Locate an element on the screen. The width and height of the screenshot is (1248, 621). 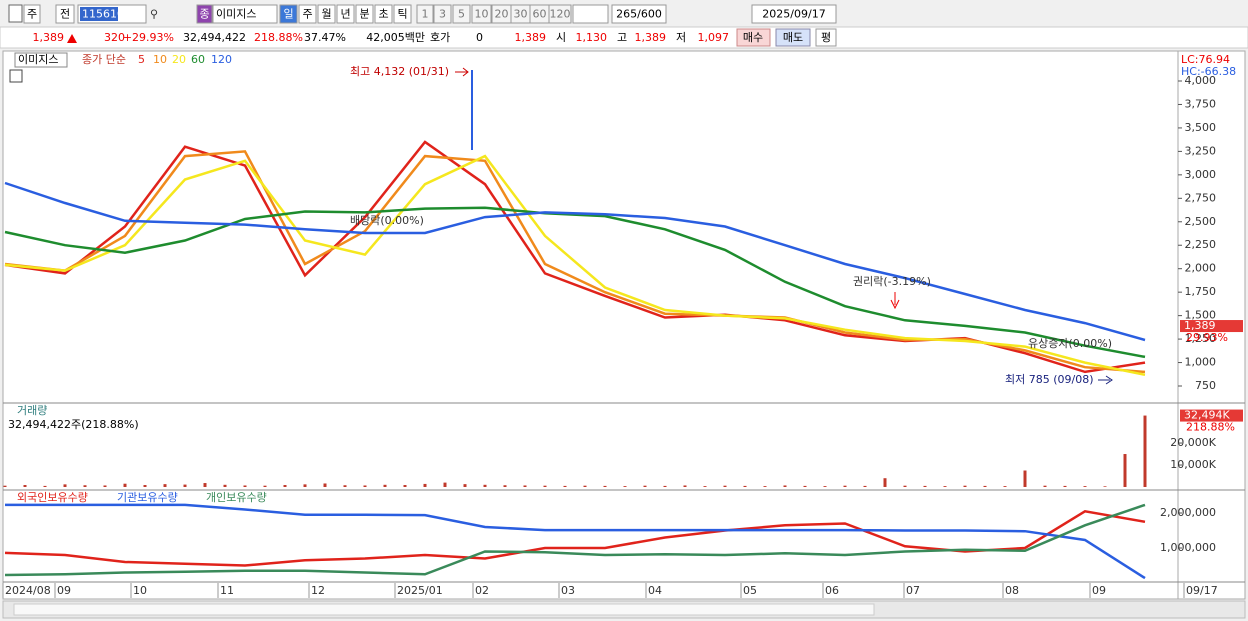
stock-code: 115610 is located at coordinates (103, 14).